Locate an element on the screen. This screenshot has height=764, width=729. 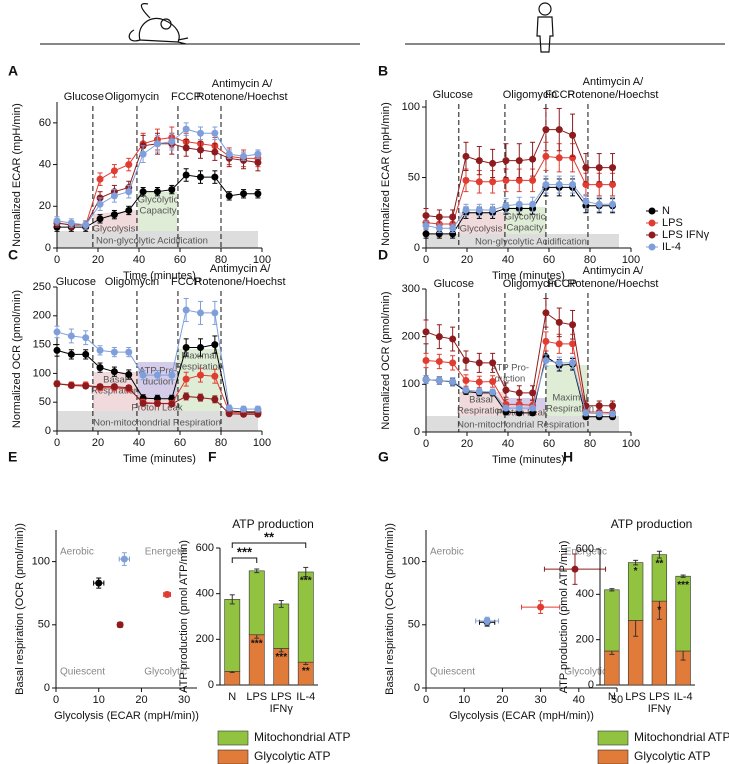
significance-bracket is located at coordinates (269, 545).